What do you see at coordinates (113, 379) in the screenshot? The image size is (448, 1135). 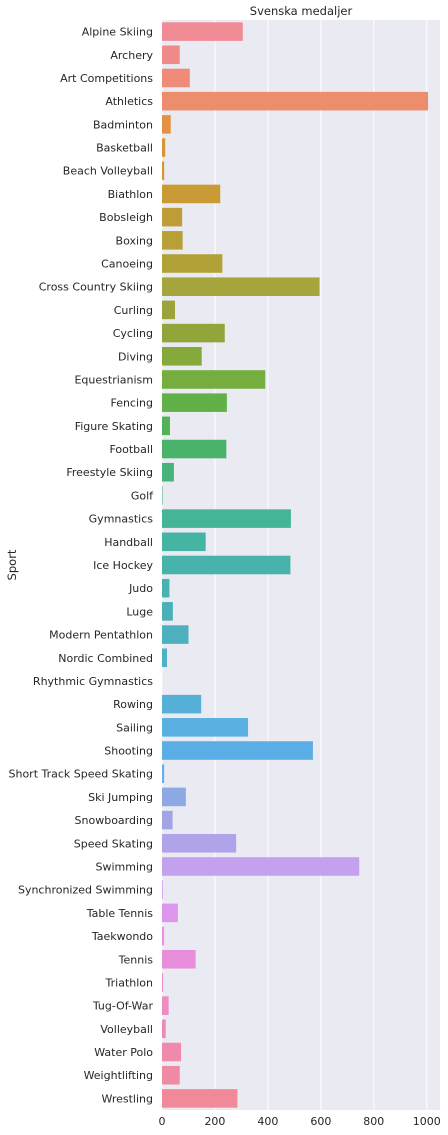 I see `y-tick-label: Equestrianism` at bounding box center [113, 379].